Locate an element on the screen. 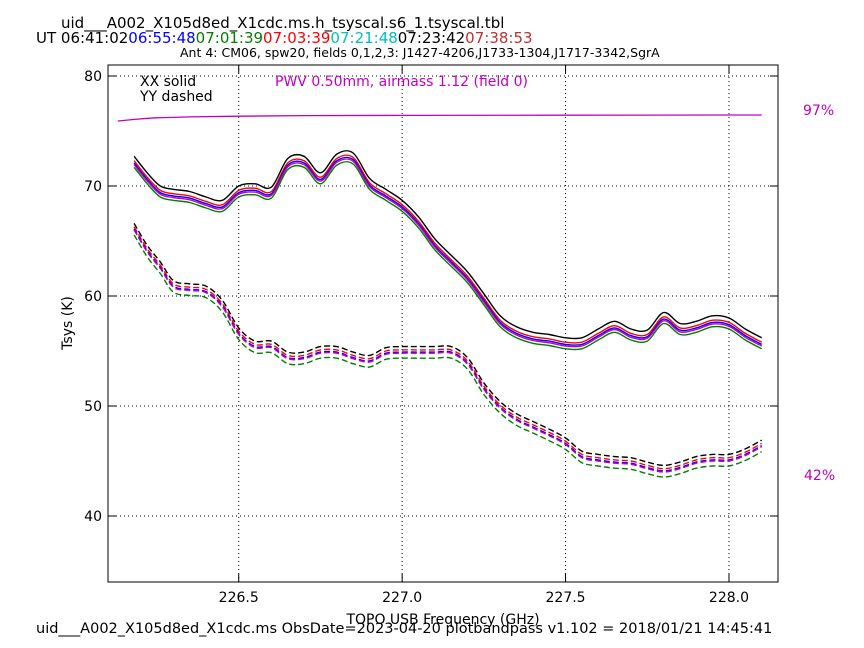 This screenshot has width=864, height=648. transmission-low-label: 42% is located at coordinates (819, 476).